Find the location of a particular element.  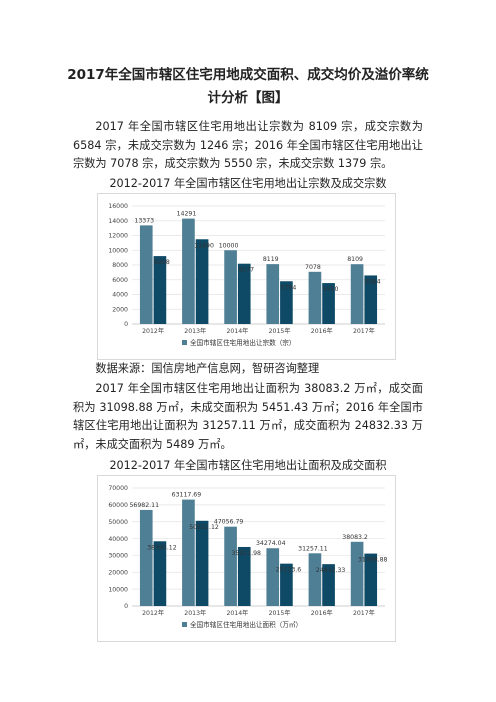

chart-2-y-tick: 50000 is located at coordinates (118, 522).